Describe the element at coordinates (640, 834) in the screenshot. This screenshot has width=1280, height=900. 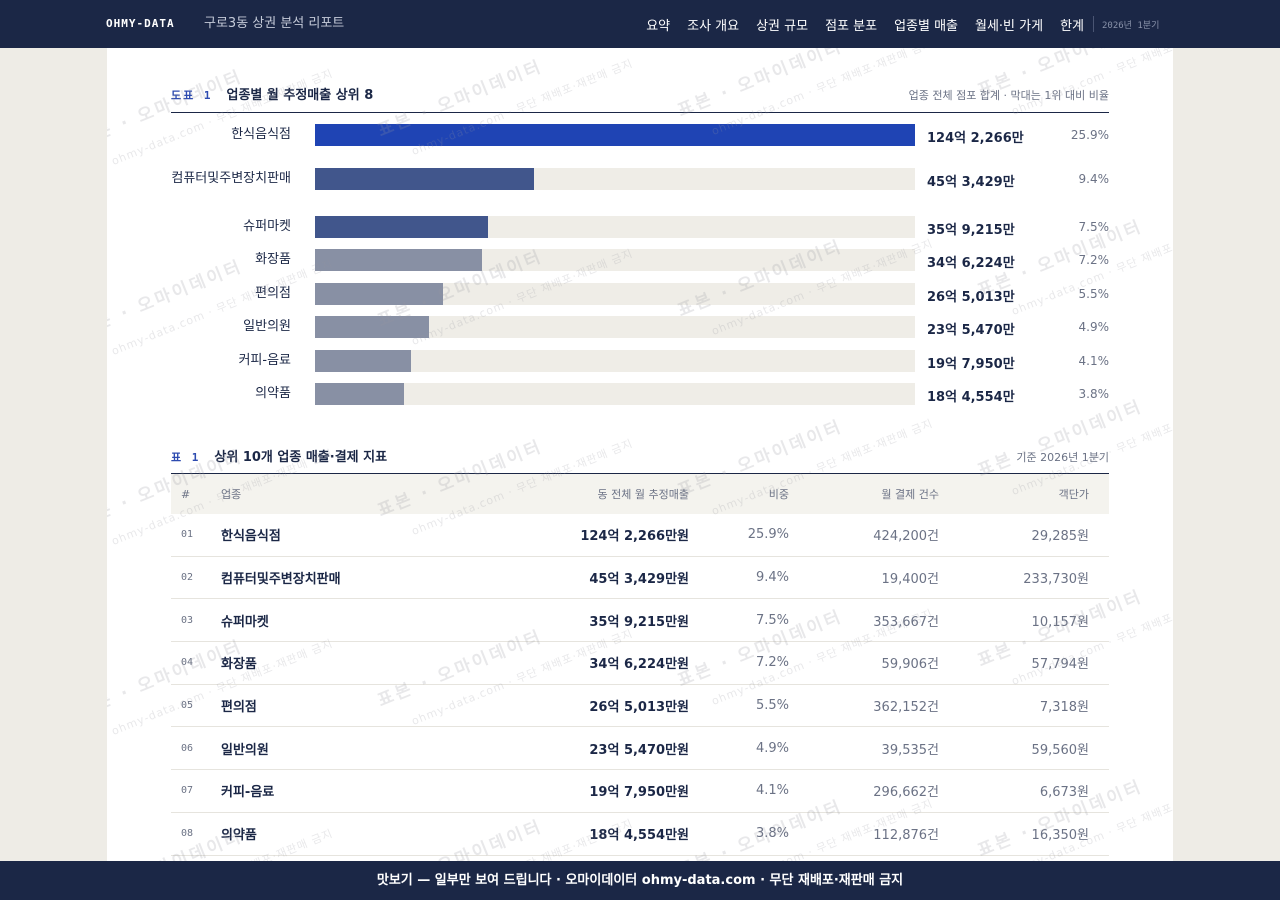
I see `table-row: 08 의약품 18억 4,554만원 3.8% 112,876건 16,350원` at that location.